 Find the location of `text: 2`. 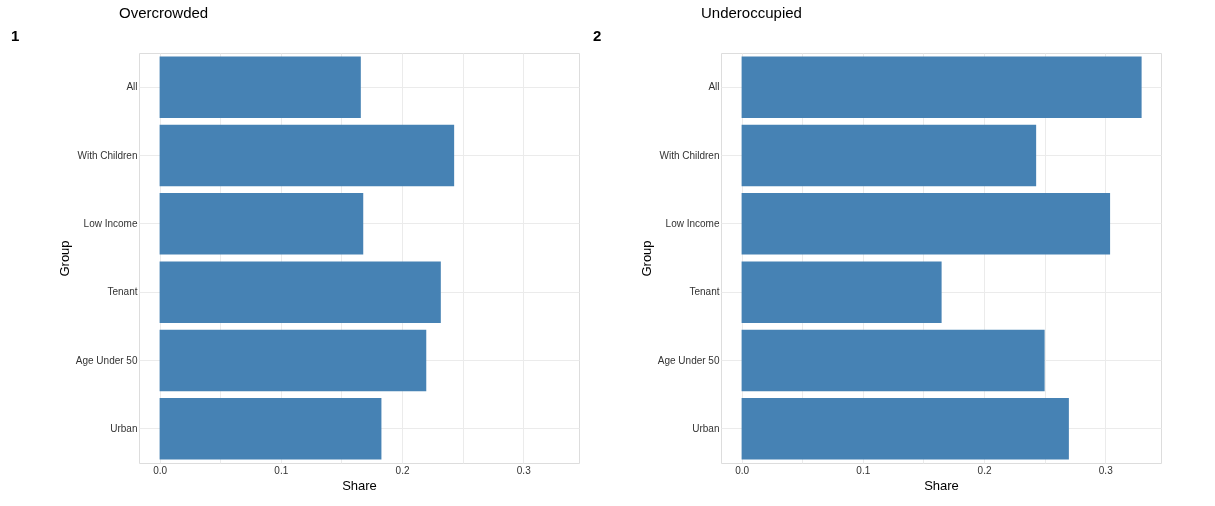

text: 2 is located at coordinates (597, 35).